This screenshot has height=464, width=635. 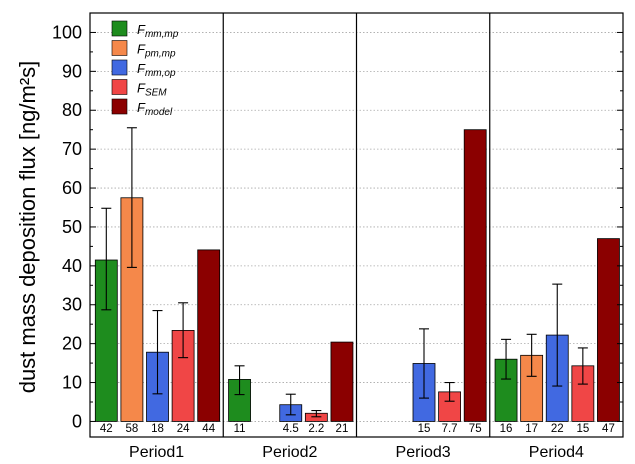 What do you see at coordinates (506, 429) in the screenshot?
I see `value-label: 16` at bounding box center [506, 429].